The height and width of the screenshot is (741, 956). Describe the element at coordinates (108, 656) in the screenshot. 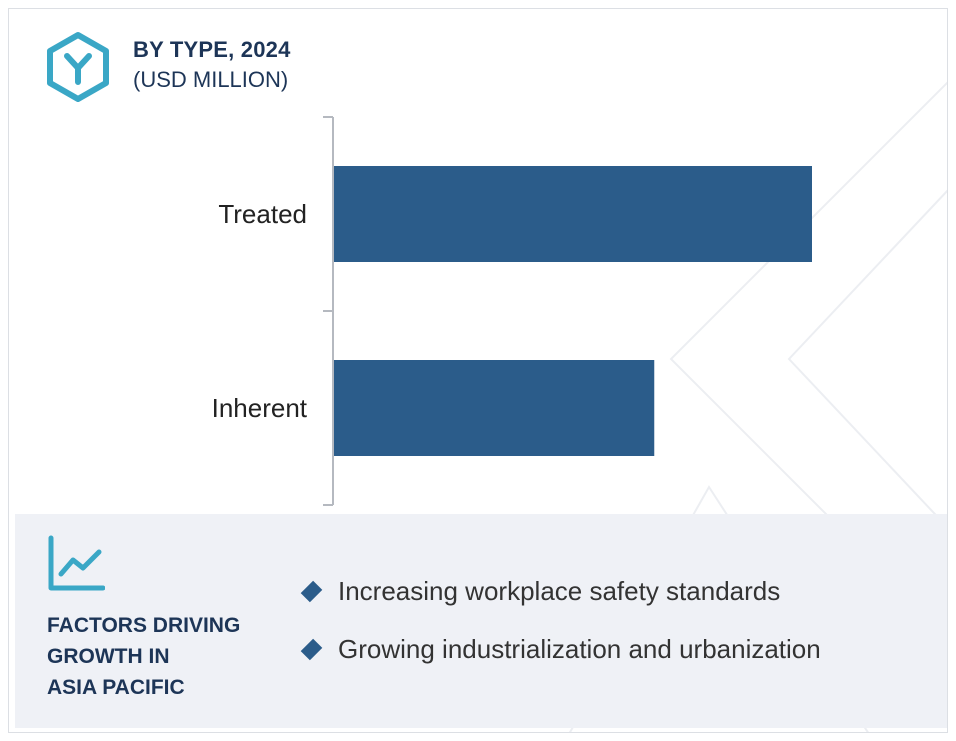

I see `factors-heading-line: GROWTH IN` at that location.